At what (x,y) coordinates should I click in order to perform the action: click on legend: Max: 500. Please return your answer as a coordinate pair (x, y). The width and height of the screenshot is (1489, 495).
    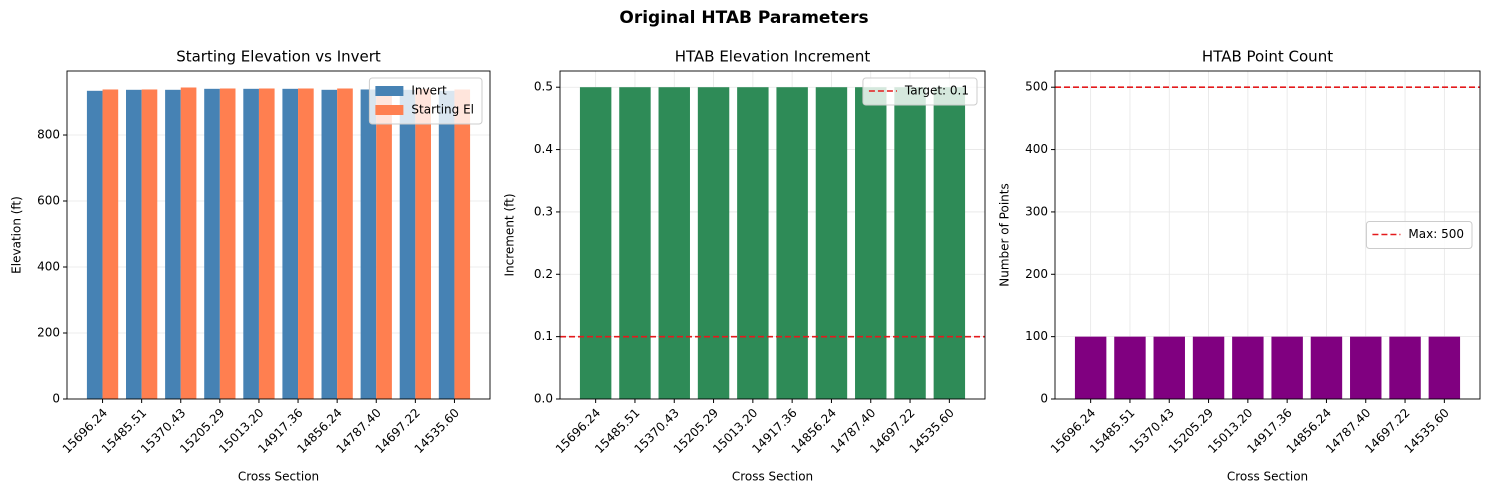
    Looking at the image, I should click on (1419, 235).